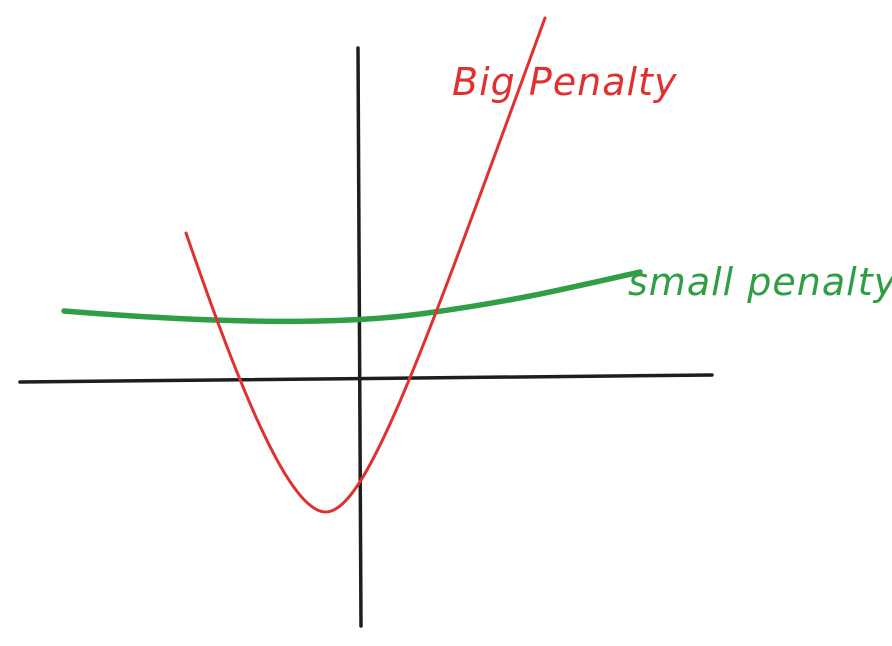 The image size is (892, 646). What do you see at coordinates (352, 297) in the screenshot?
I see `small-penalty-curve` at bounding box center [352, 297].